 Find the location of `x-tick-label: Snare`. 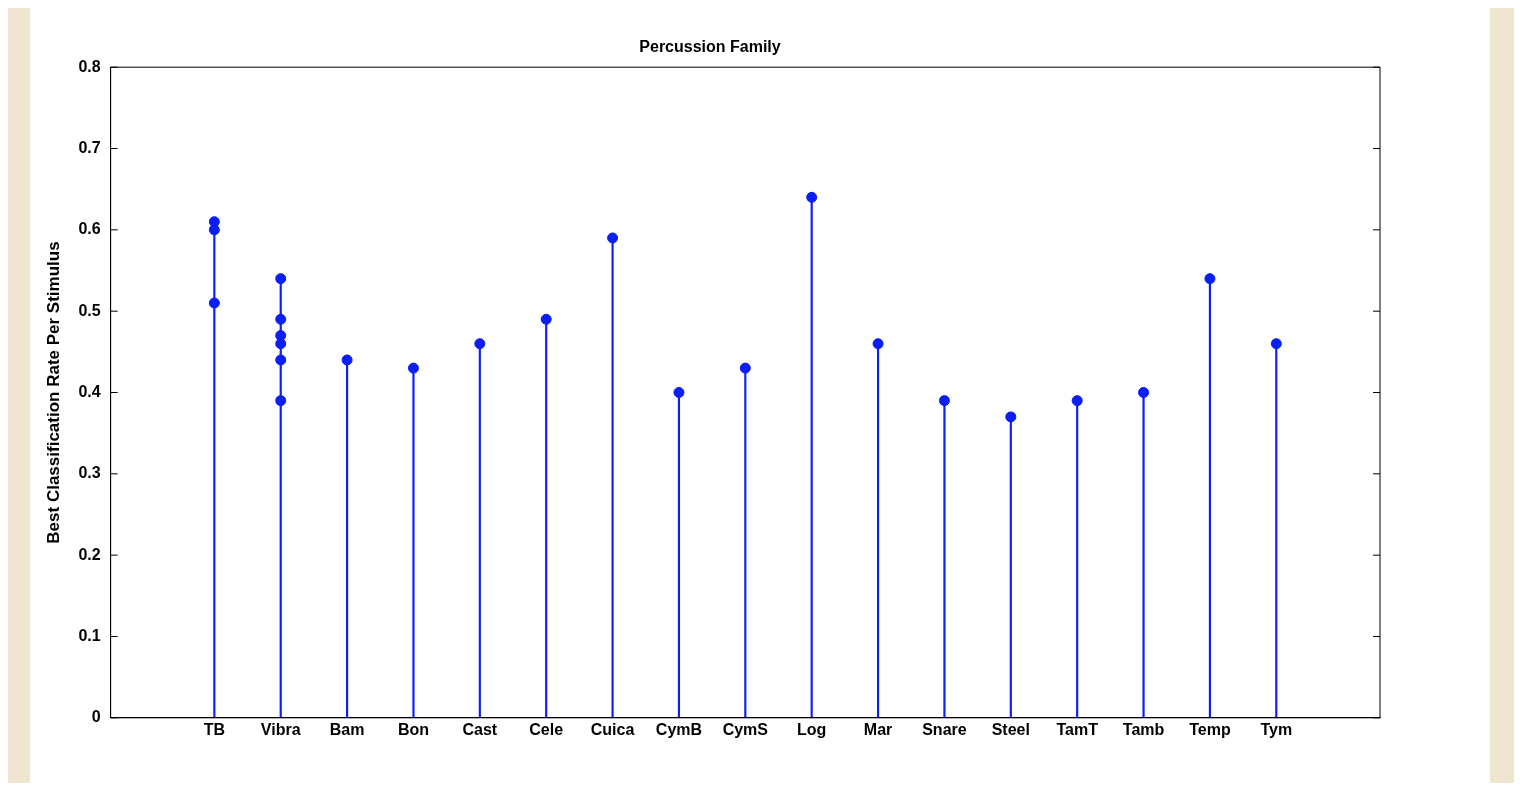

x-tick-label: Snare is located at coordinates (944, 729).